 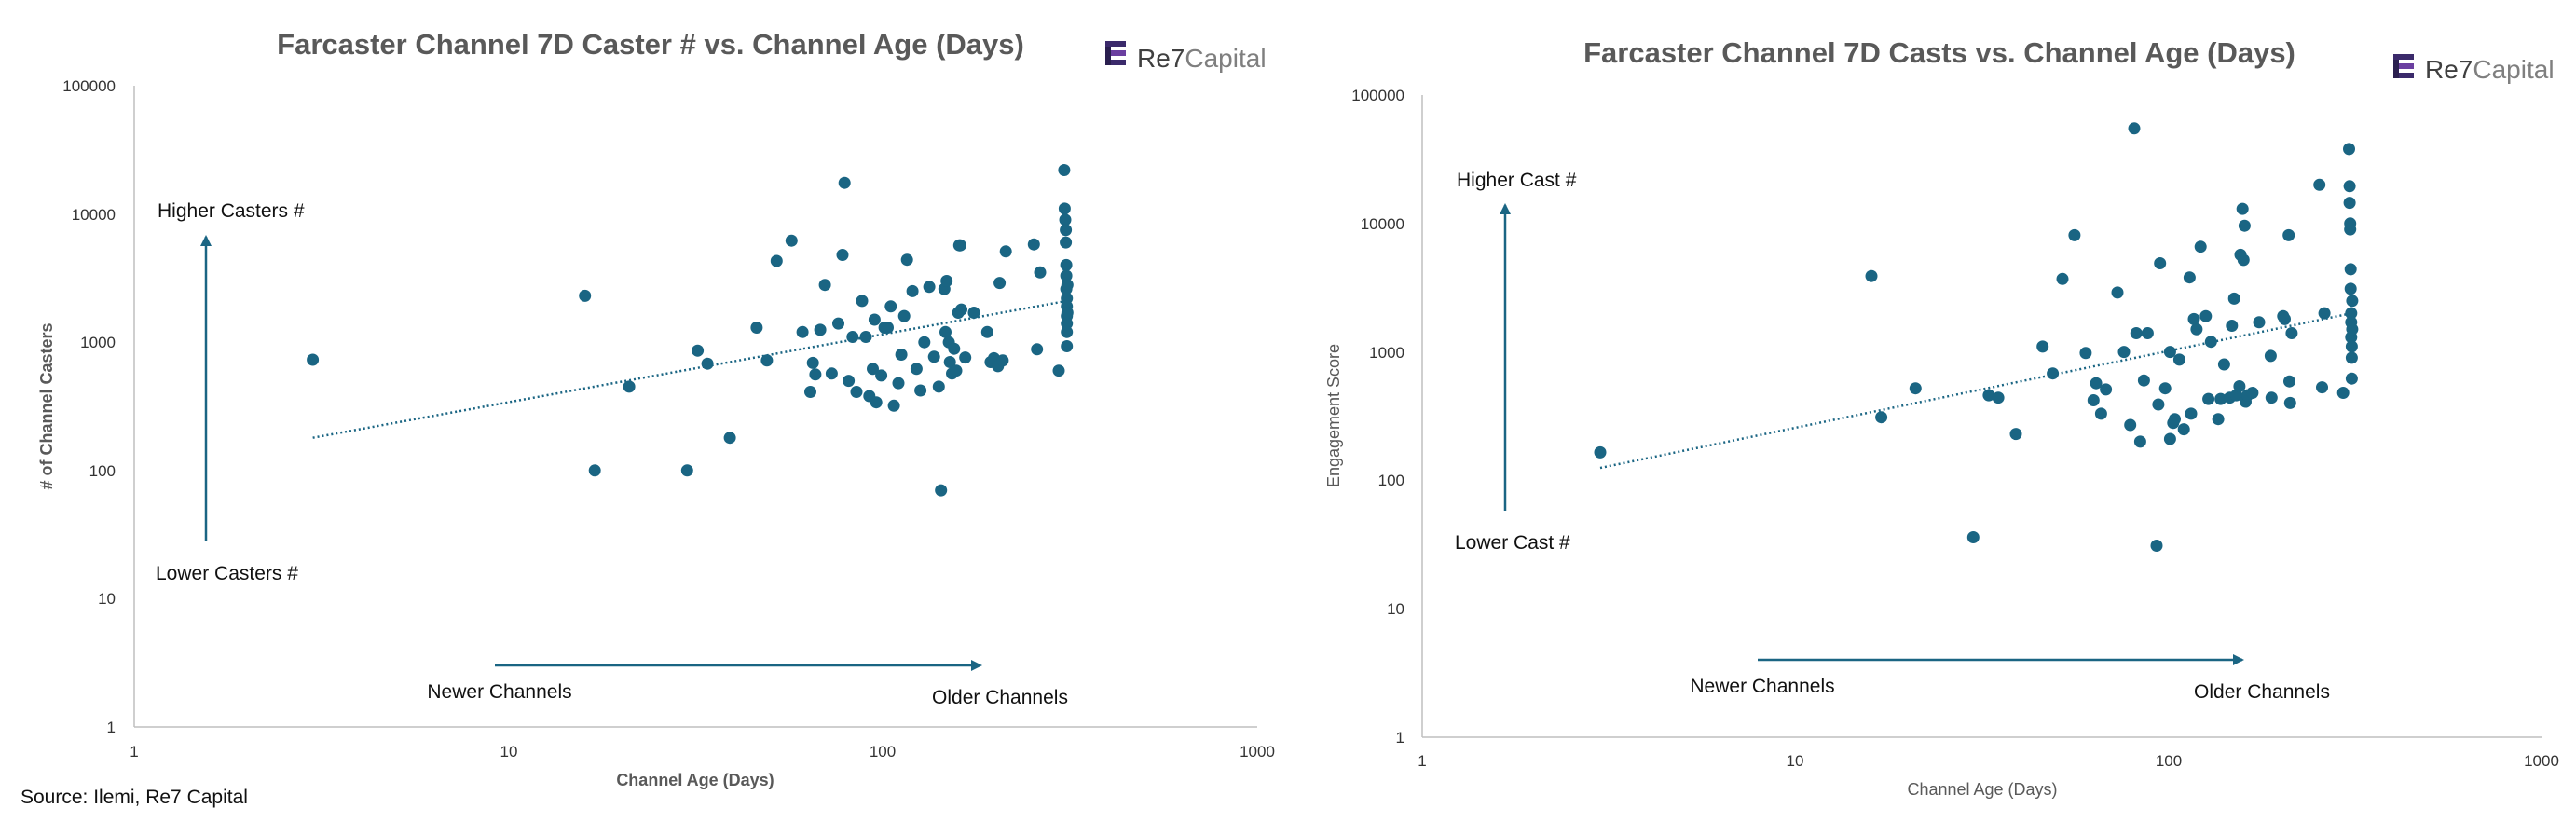 I want to click on older-channels-label: Older Channels, so click(x=2262, y=692).